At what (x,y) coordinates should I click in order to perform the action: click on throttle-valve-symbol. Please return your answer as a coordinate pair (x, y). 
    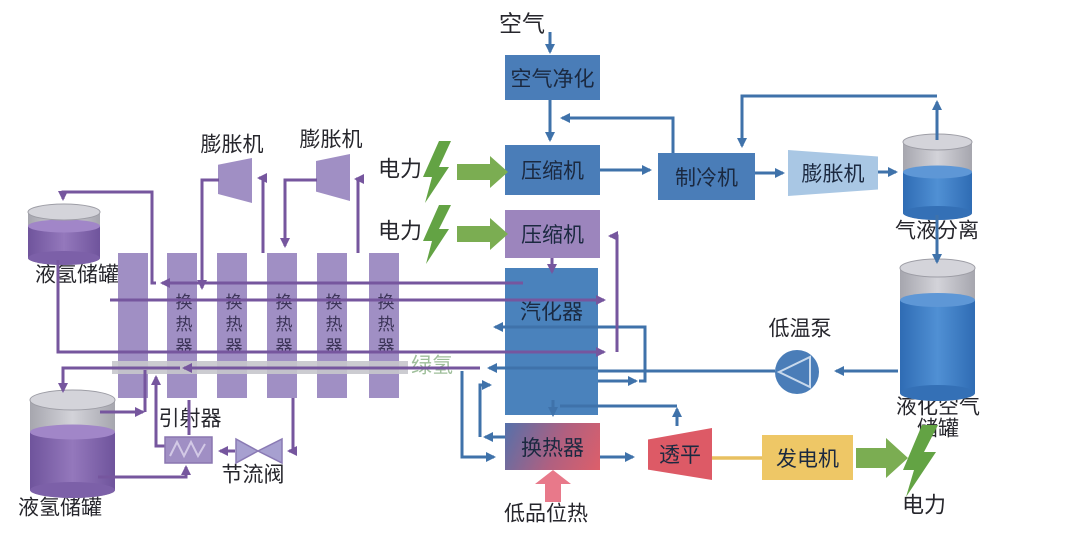
    Looking at the image, I should click on (259, 451).